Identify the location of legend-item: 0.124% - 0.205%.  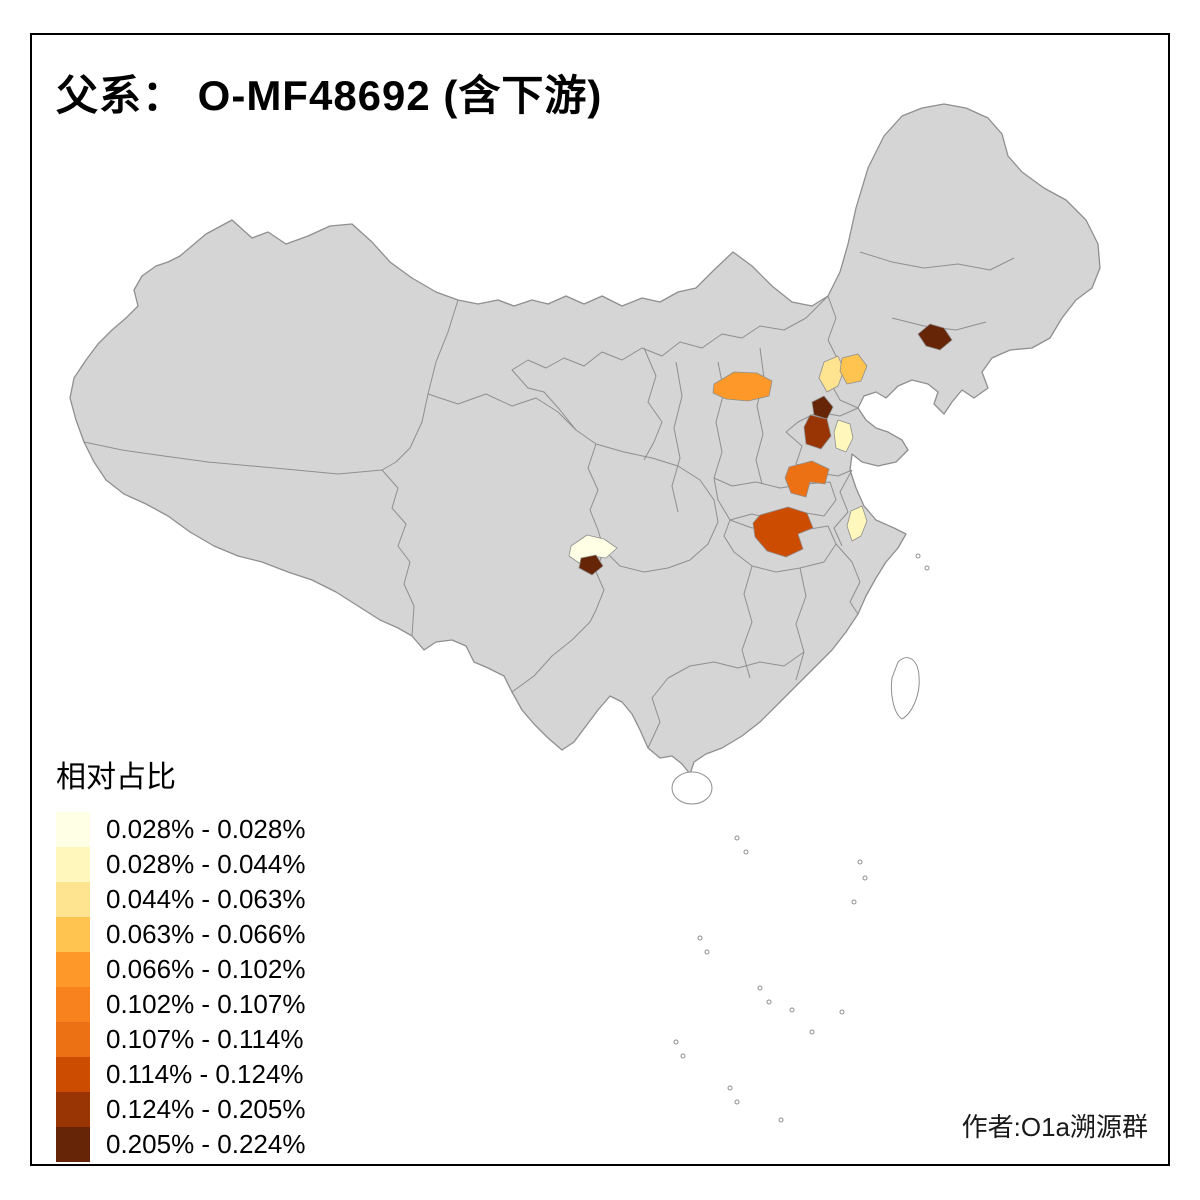
(221, 1109).